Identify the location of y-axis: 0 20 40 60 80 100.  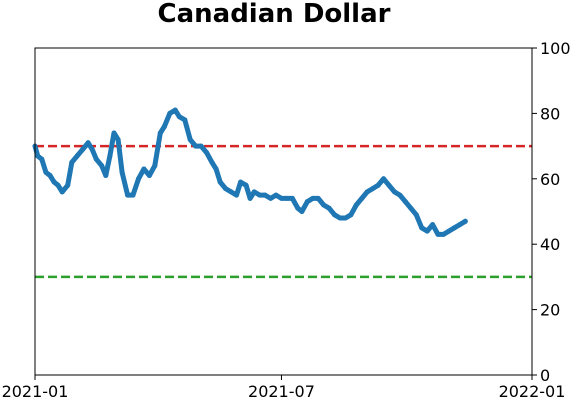
(551, 212).